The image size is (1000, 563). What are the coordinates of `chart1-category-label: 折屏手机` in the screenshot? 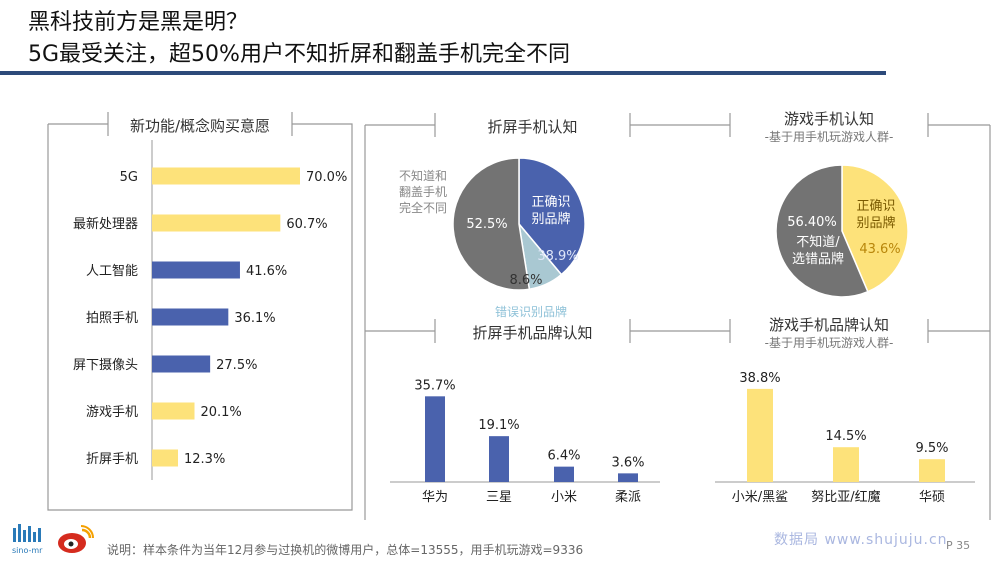 It's located at (112, 459).